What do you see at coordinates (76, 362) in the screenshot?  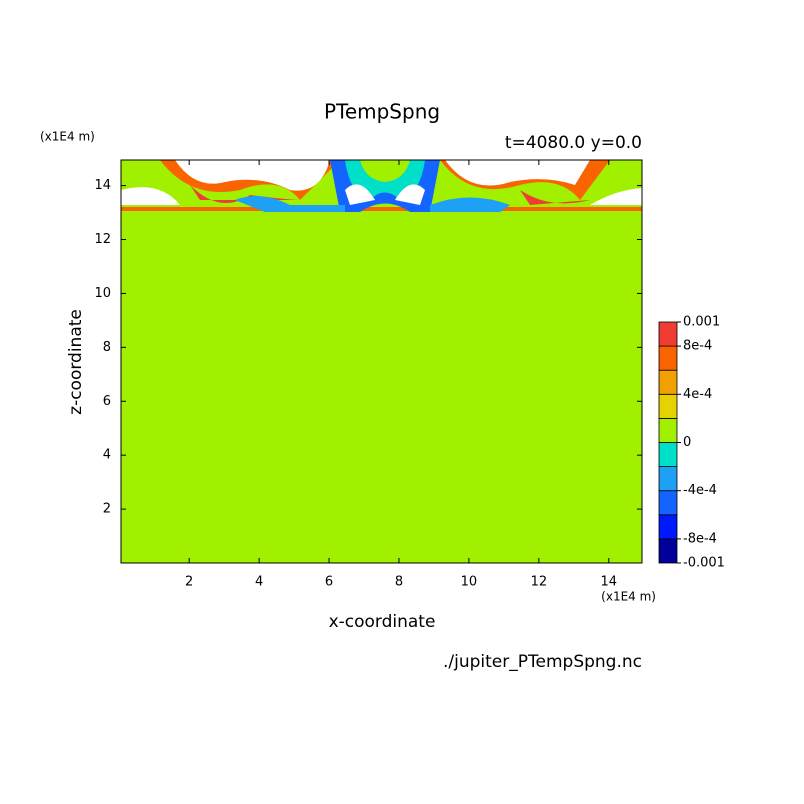 I see `y-axis-title: z-coordinate` at bounding box center [76, 362].